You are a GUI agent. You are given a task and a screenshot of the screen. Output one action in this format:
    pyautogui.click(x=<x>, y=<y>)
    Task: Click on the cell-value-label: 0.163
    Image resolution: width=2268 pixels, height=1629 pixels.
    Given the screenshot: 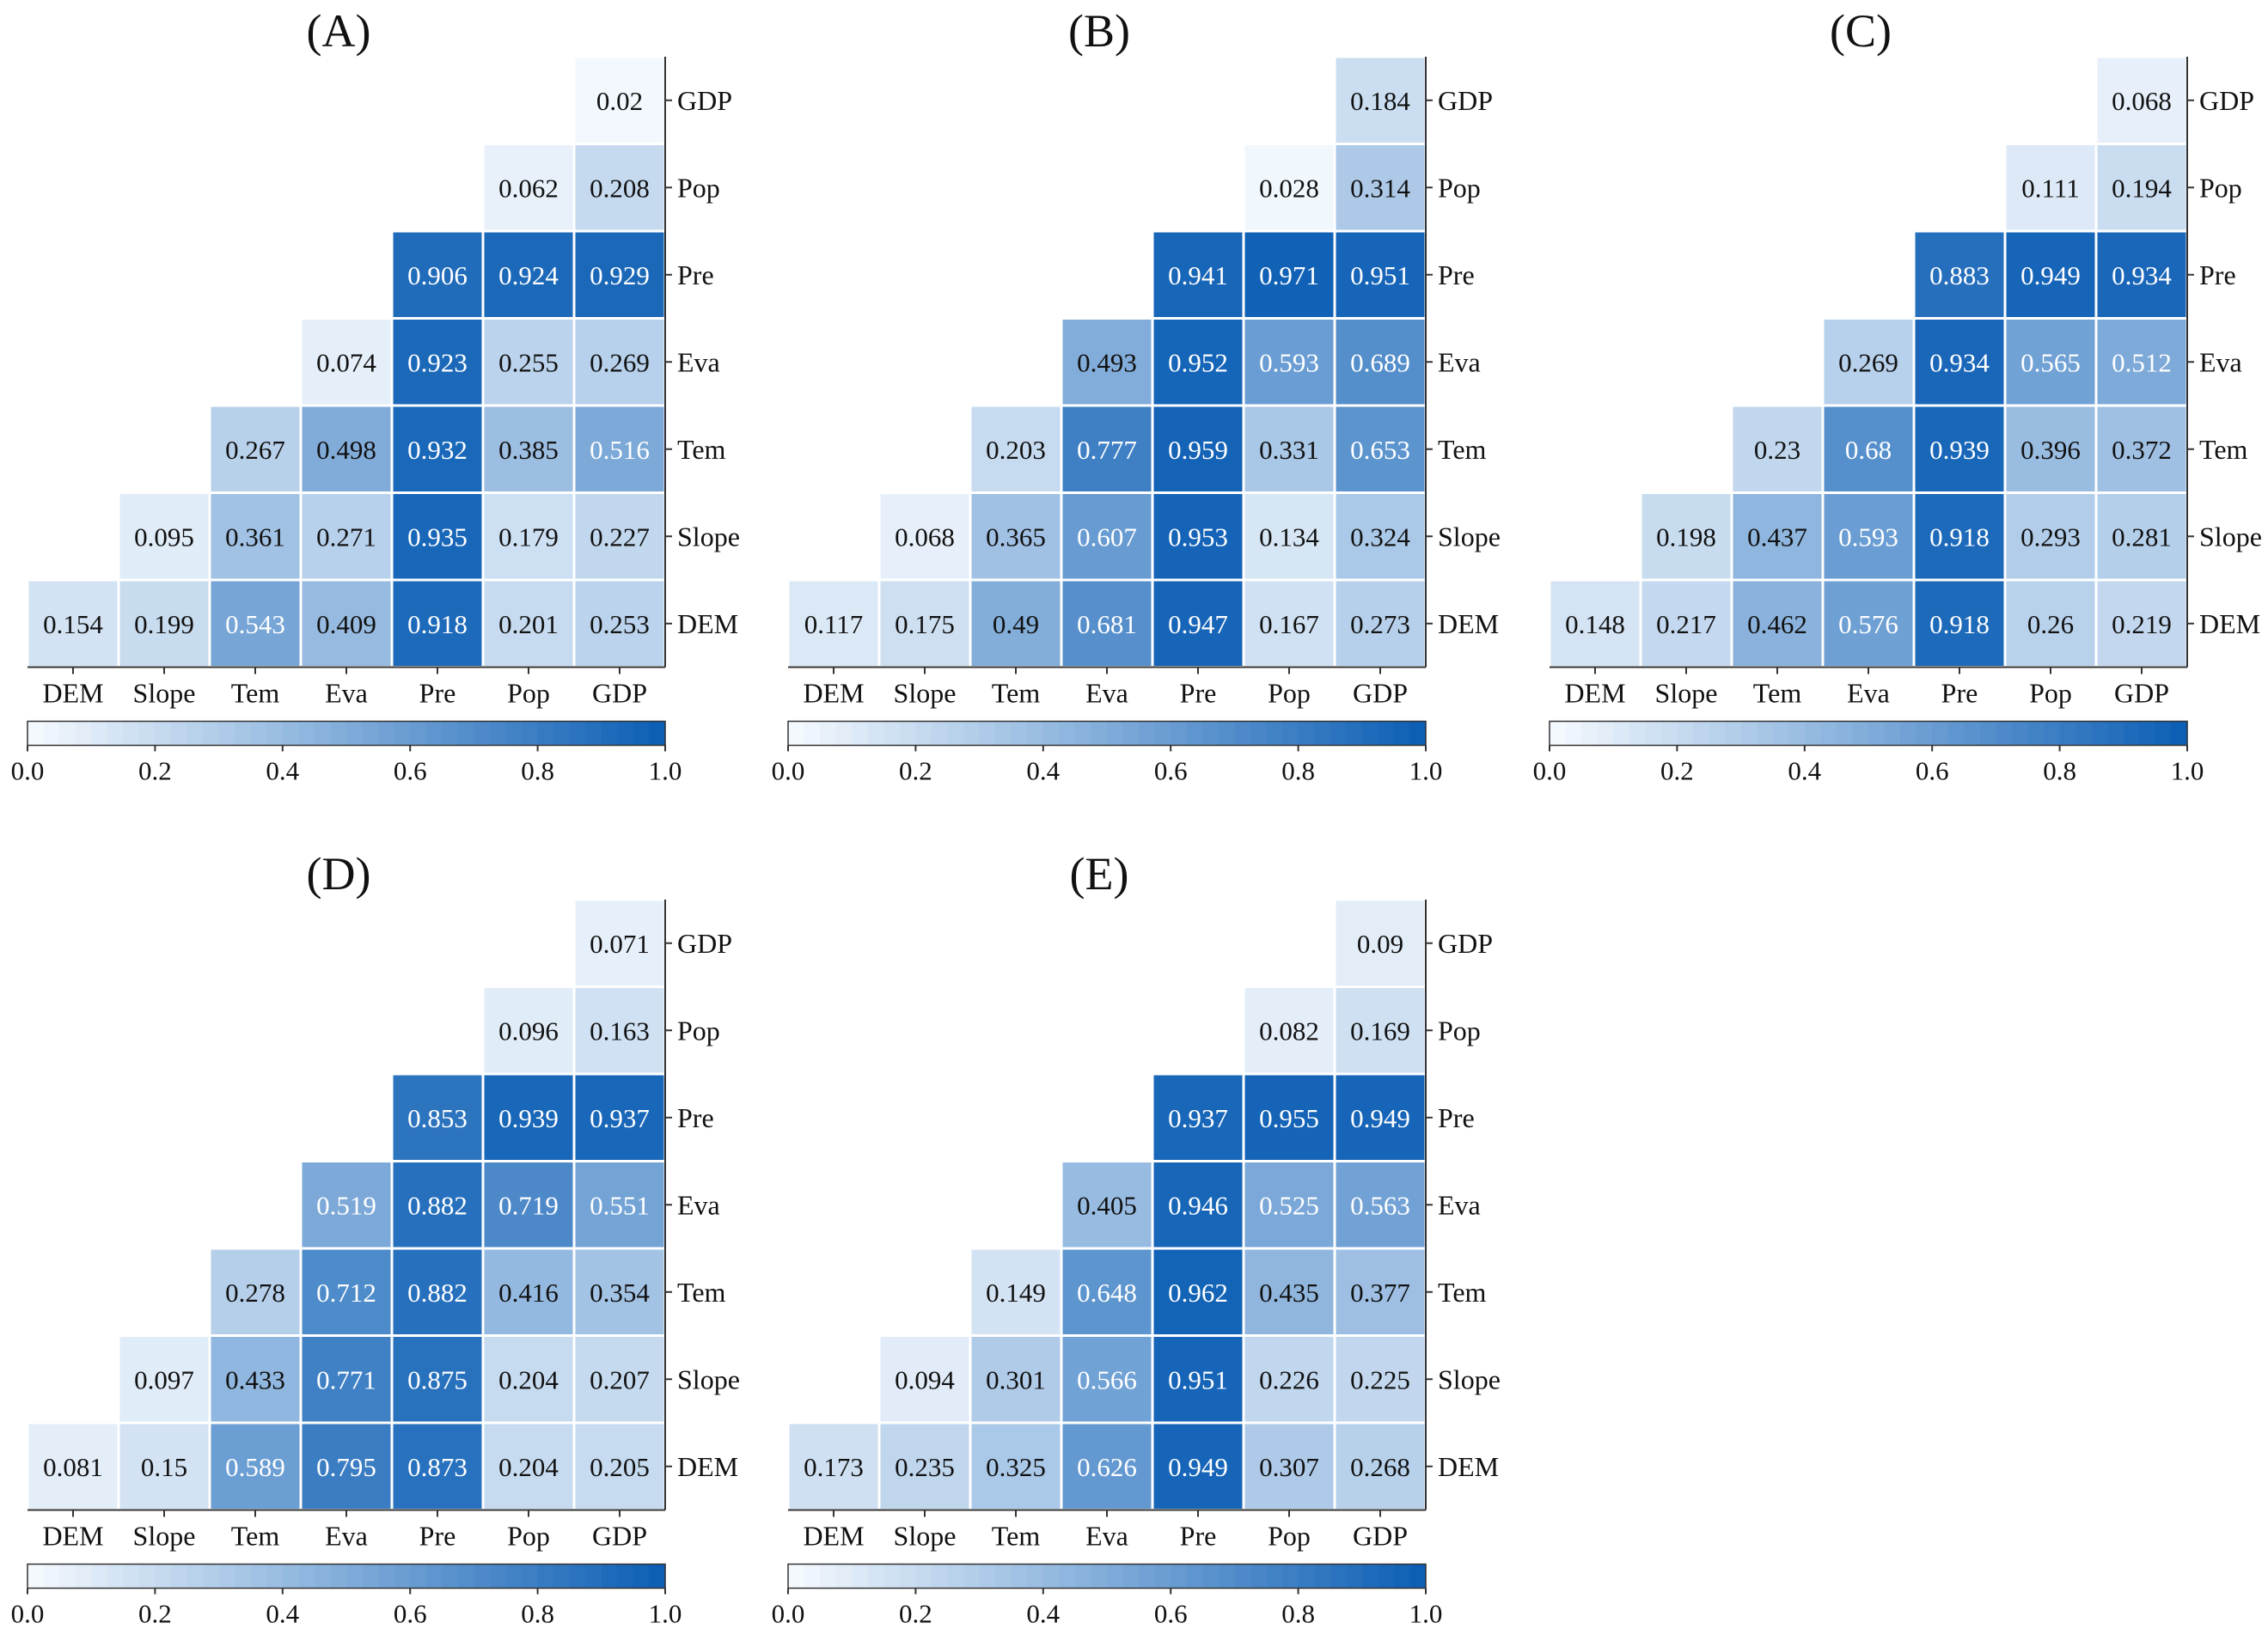 What is the action you would take?
    pyautogui.click(x=620, y=1031)
    